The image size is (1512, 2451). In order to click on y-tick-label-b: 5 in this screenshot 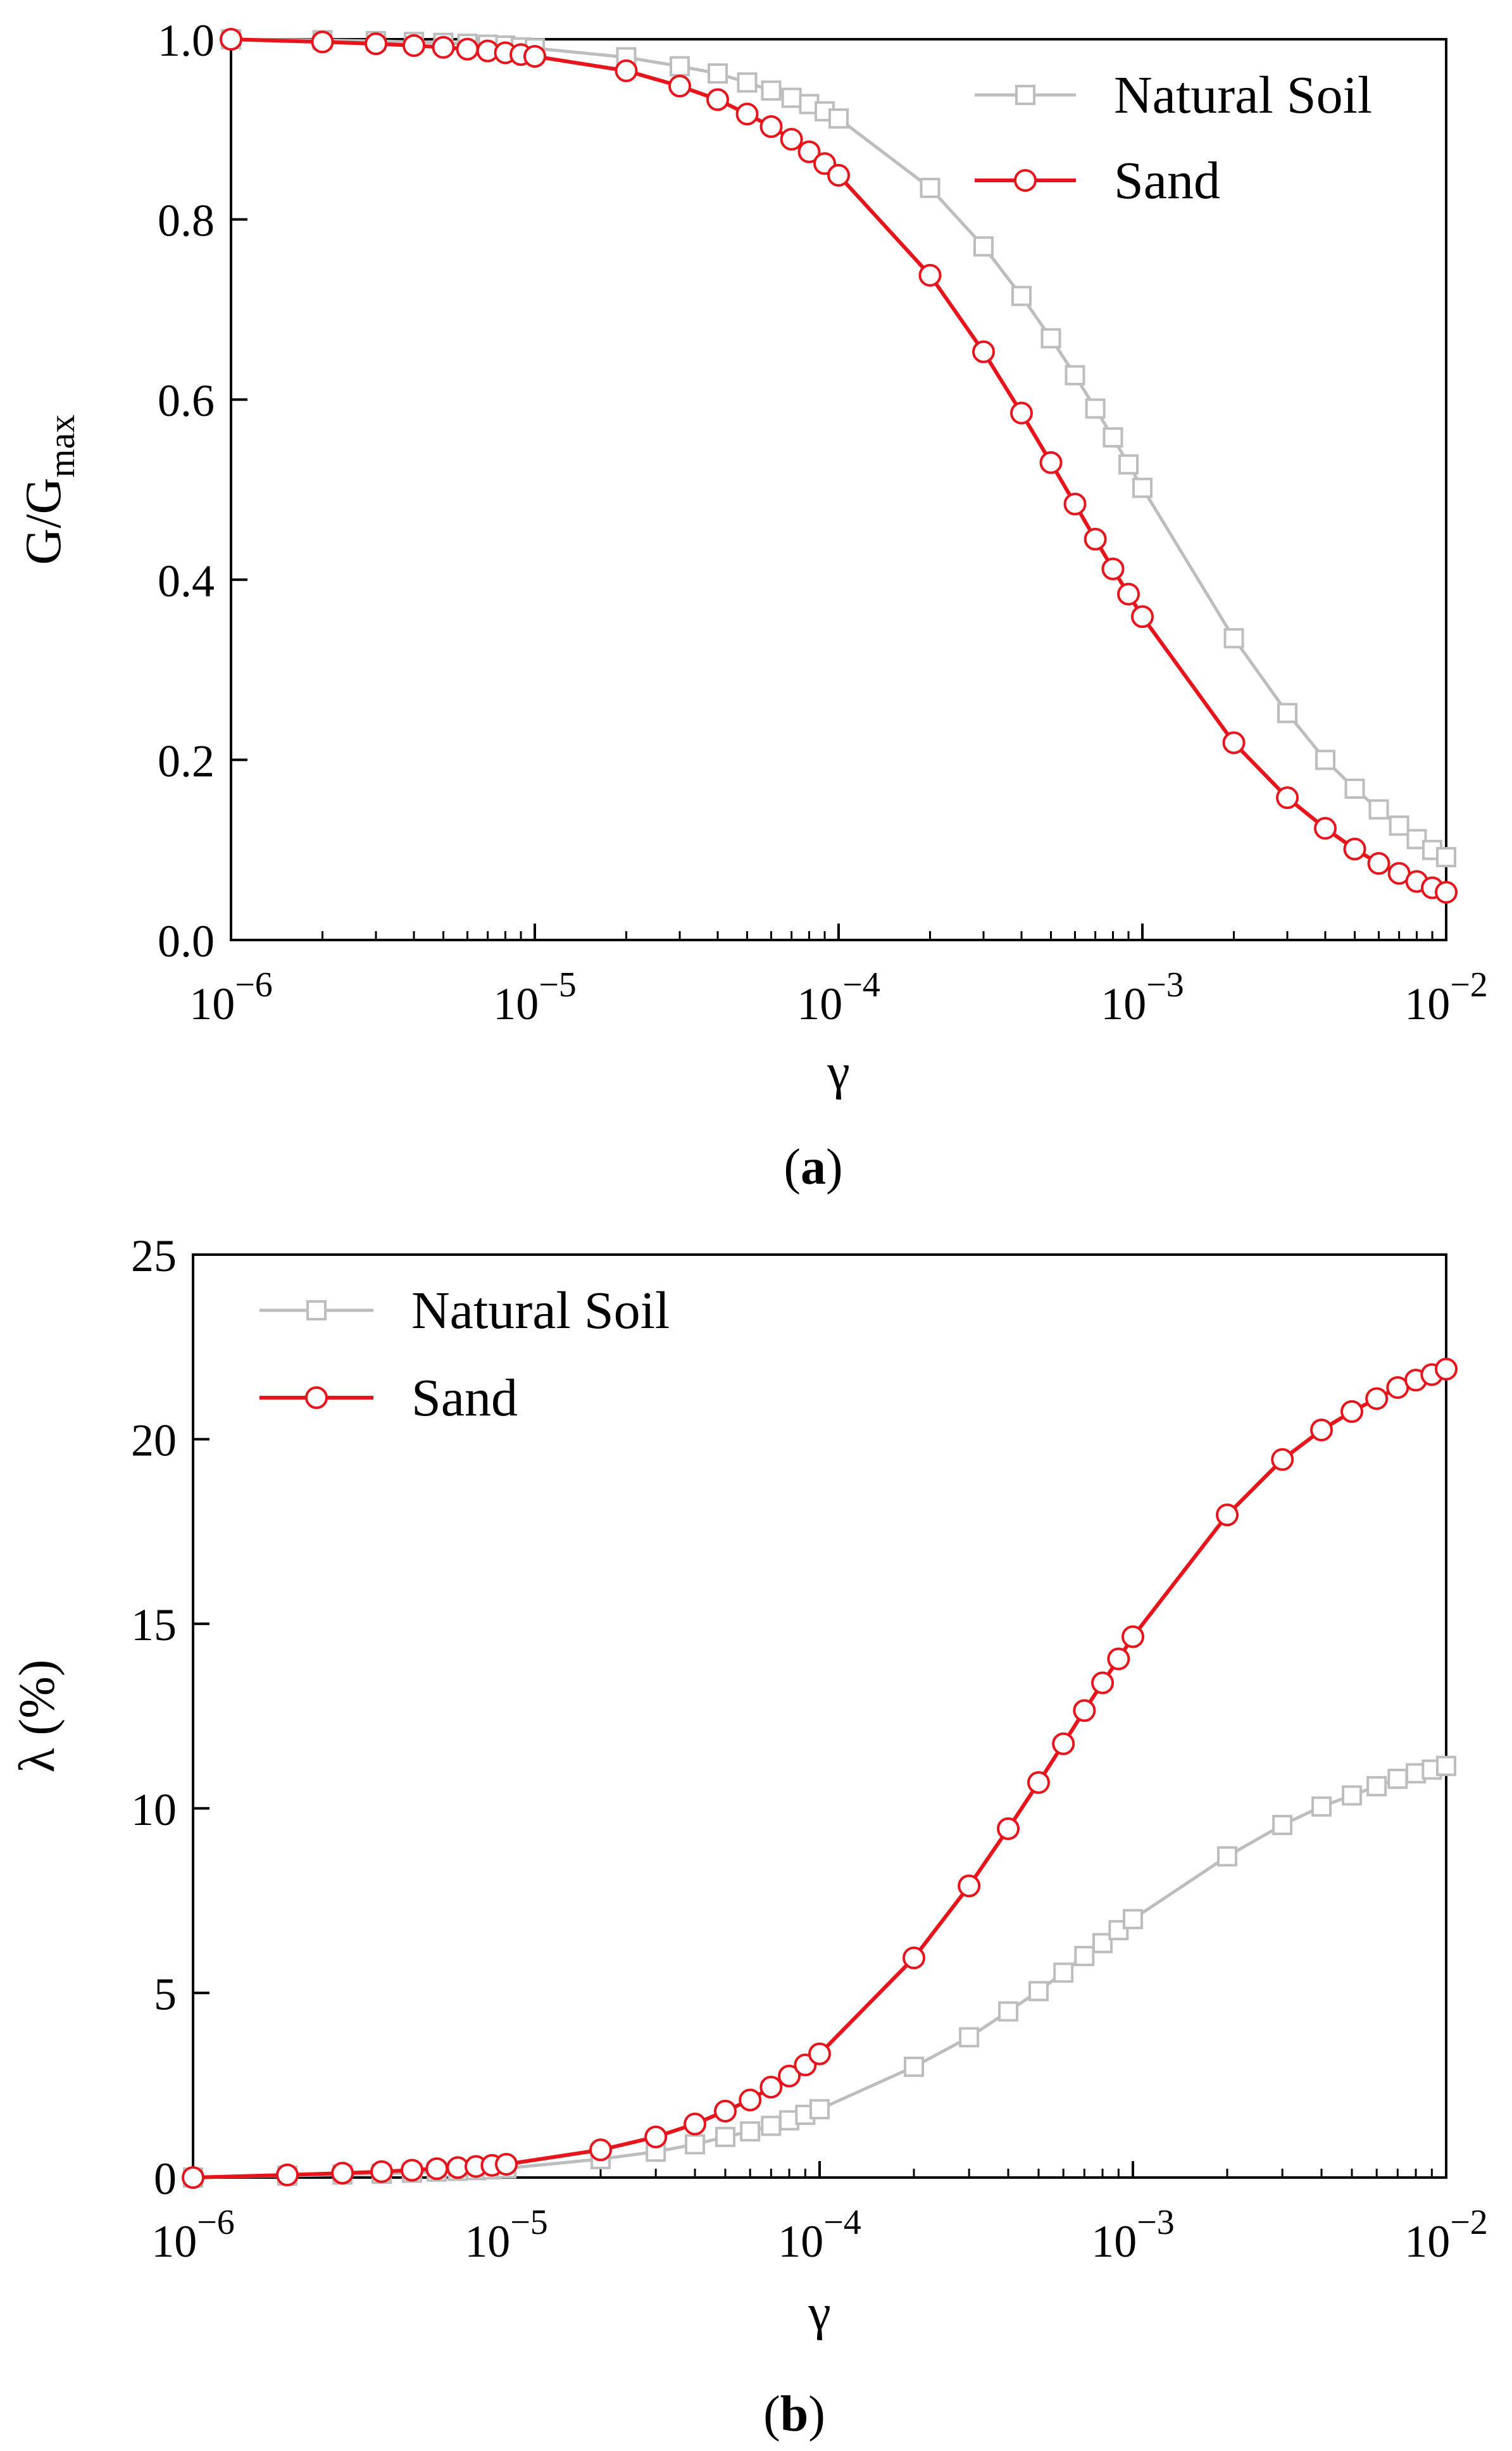, I will do `click(165, 1994)`.